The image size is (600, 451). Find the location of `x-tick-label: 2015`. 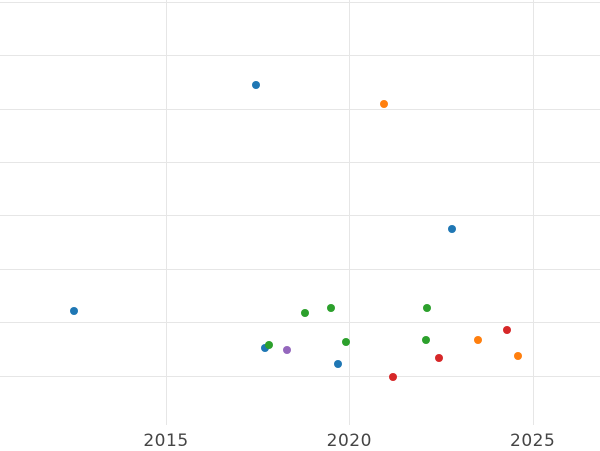

x-tick-label: 2015 is located at coordinates (166, 441).